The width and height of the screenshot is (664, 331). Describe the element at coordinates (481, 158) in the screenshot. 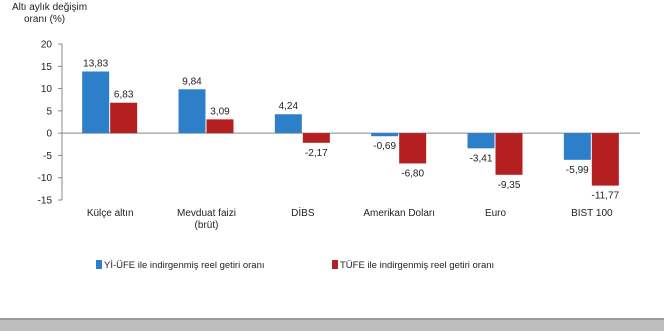

I see `data-label: -3,41` at that location.